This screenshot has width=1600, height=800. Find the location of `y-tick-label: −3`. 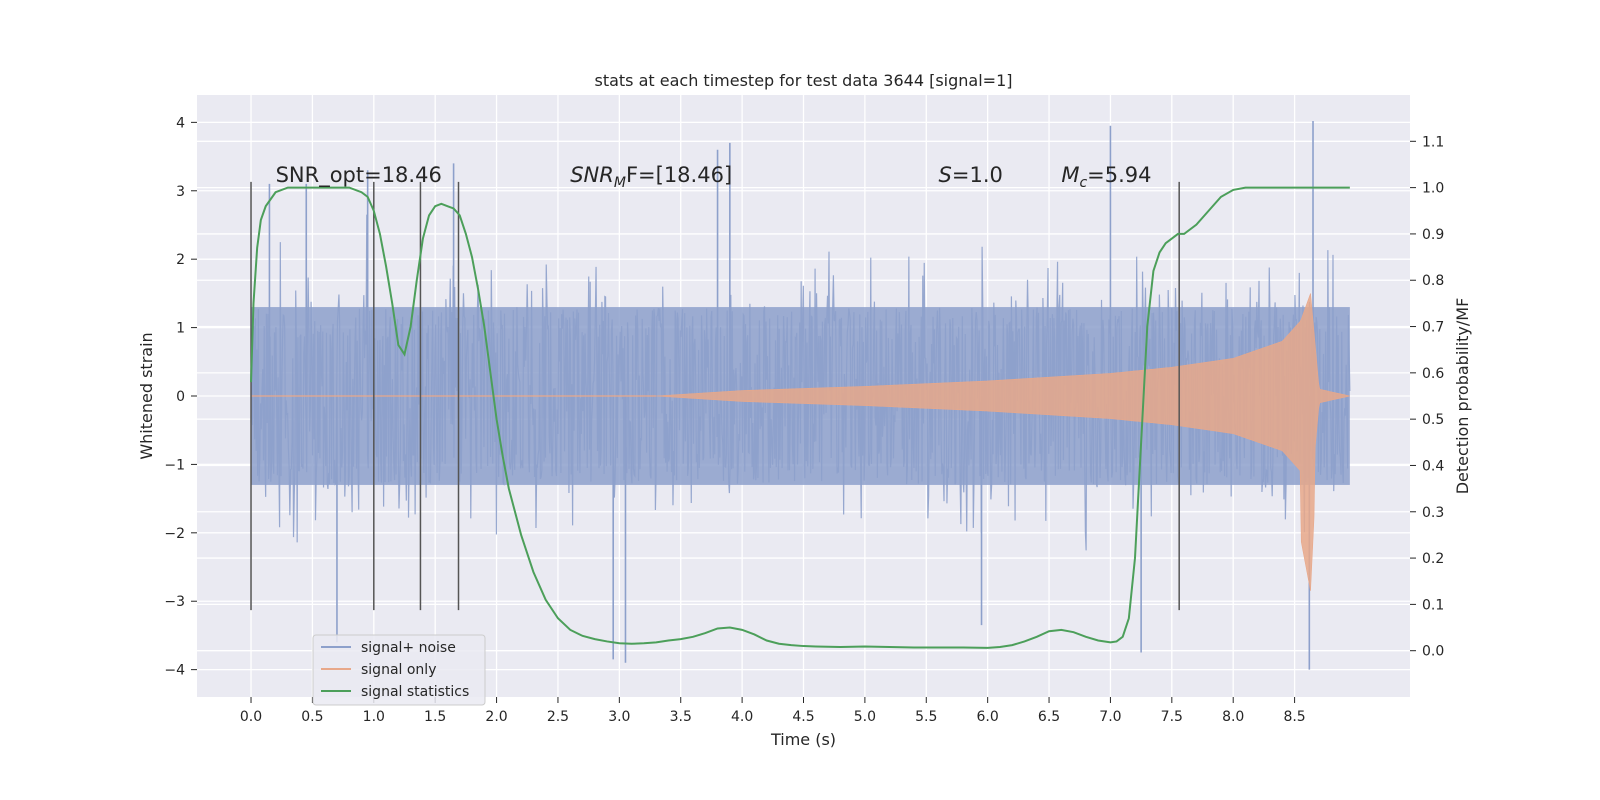

y-tick-label: −3 is located at coordinates (174, 602).